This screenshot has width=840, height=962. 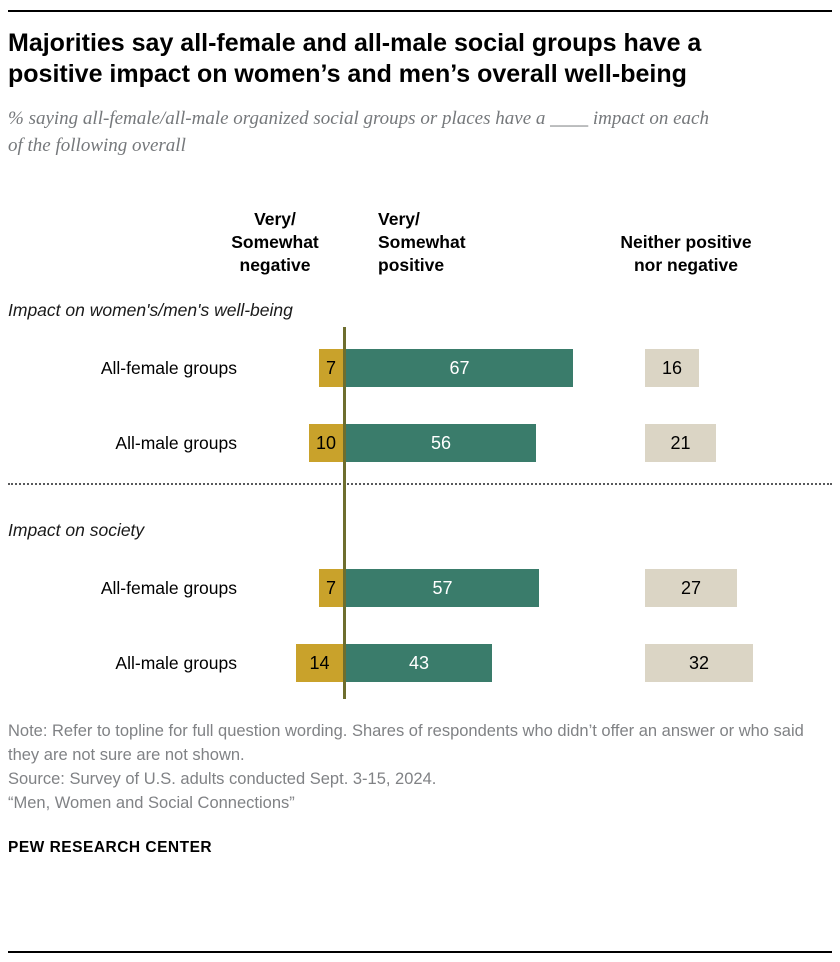 What do you see at coordinates (442, 588) in the screenshot?
I see `bar-positive: 57` at bounding box center [442, 588].